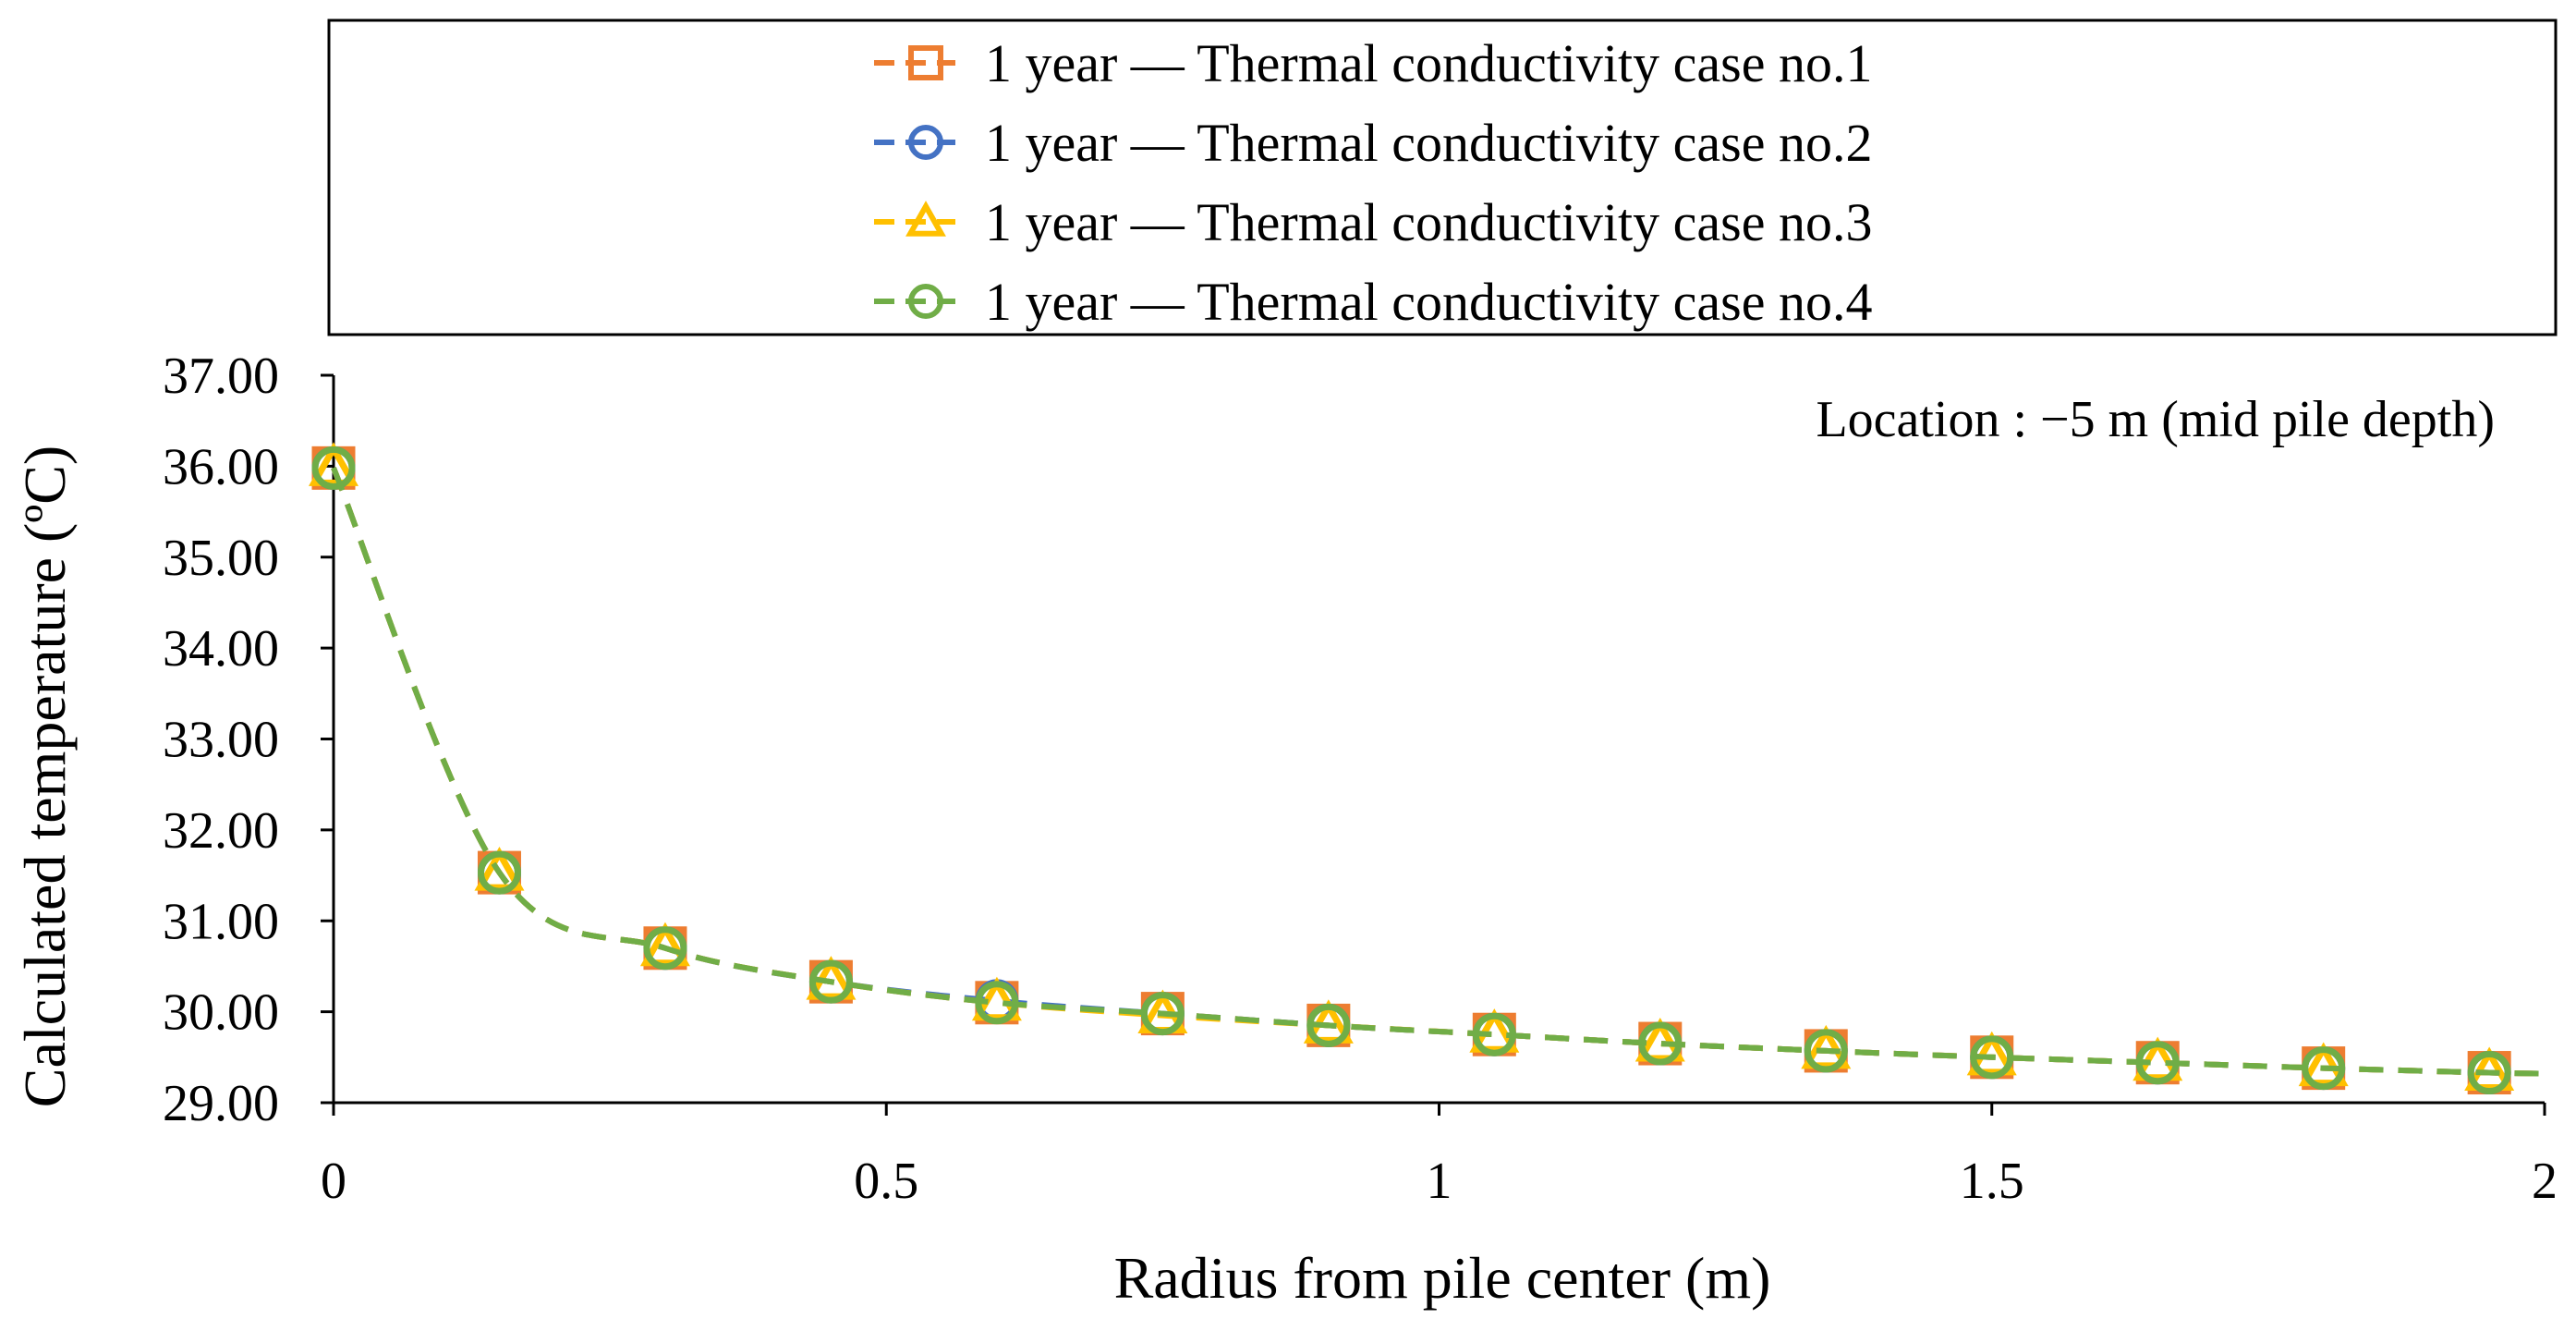 The height and width of the screenshot is (1331, 2576). I want to click on y-tick-label: 30.00, so click(221, 1013).